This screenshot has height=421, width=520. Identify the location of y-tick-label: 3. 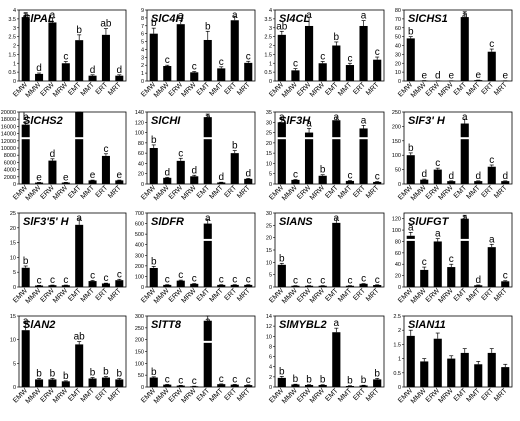
(142, 58).